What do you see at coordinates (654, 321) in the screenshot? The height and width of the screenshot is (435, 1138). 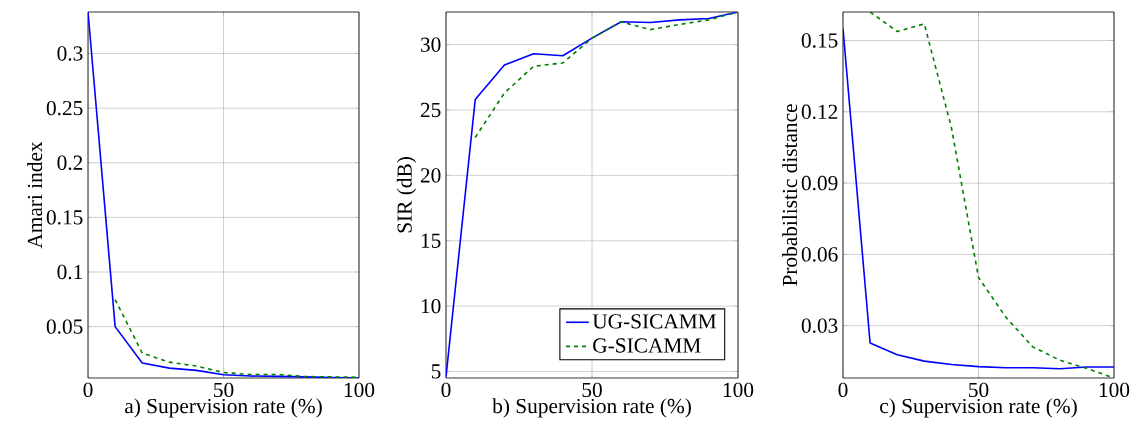 I see `legend-label: UG-SICAMM` at bounding box center [654, 321].